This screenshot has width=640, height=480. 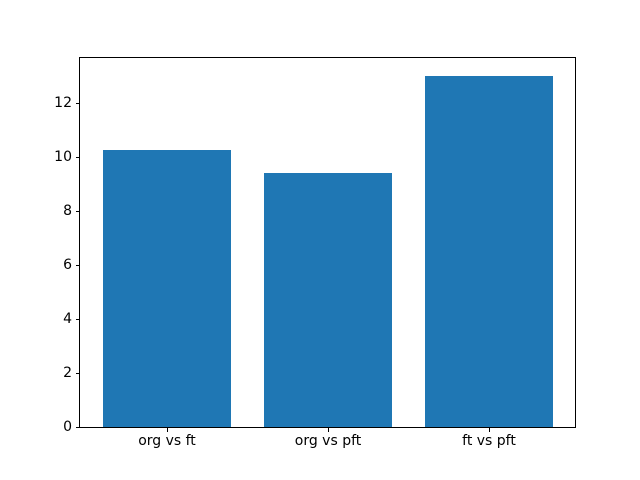 What do you see at coordinates (67, 427) in the screenshot?
I see `y-axis-tick-label: 0` at bounding box center [67, 427].